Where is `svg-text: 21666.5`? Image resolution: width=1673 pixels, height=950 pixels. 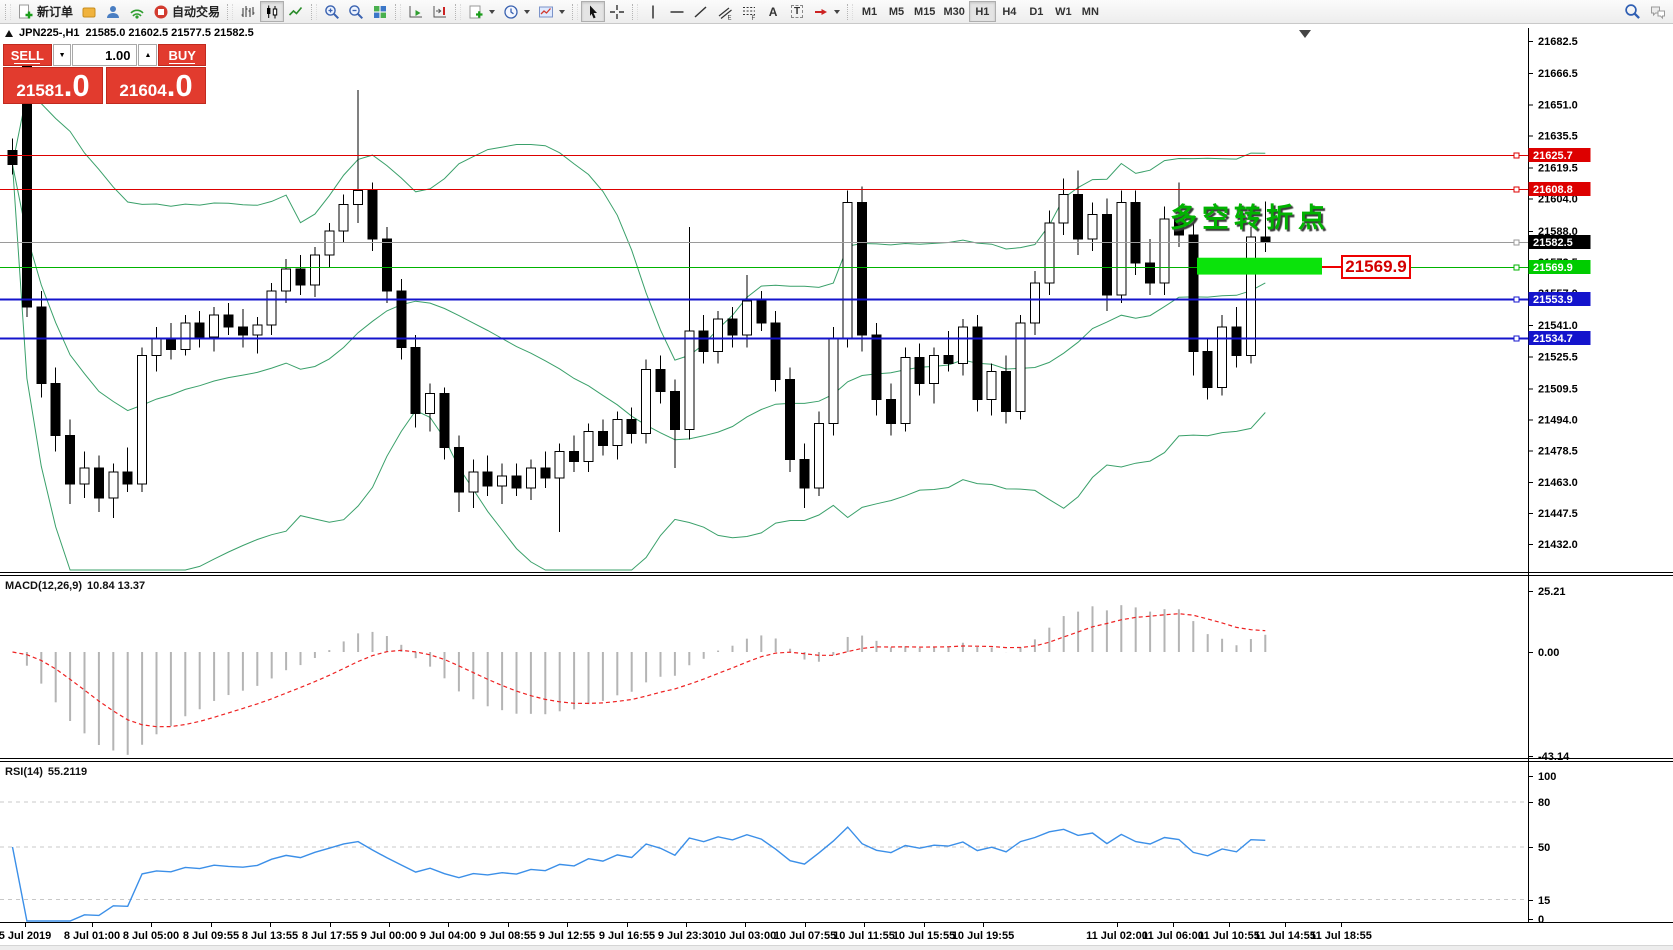 svg-text: 21666.5 is located at coordinates (1558, 74).